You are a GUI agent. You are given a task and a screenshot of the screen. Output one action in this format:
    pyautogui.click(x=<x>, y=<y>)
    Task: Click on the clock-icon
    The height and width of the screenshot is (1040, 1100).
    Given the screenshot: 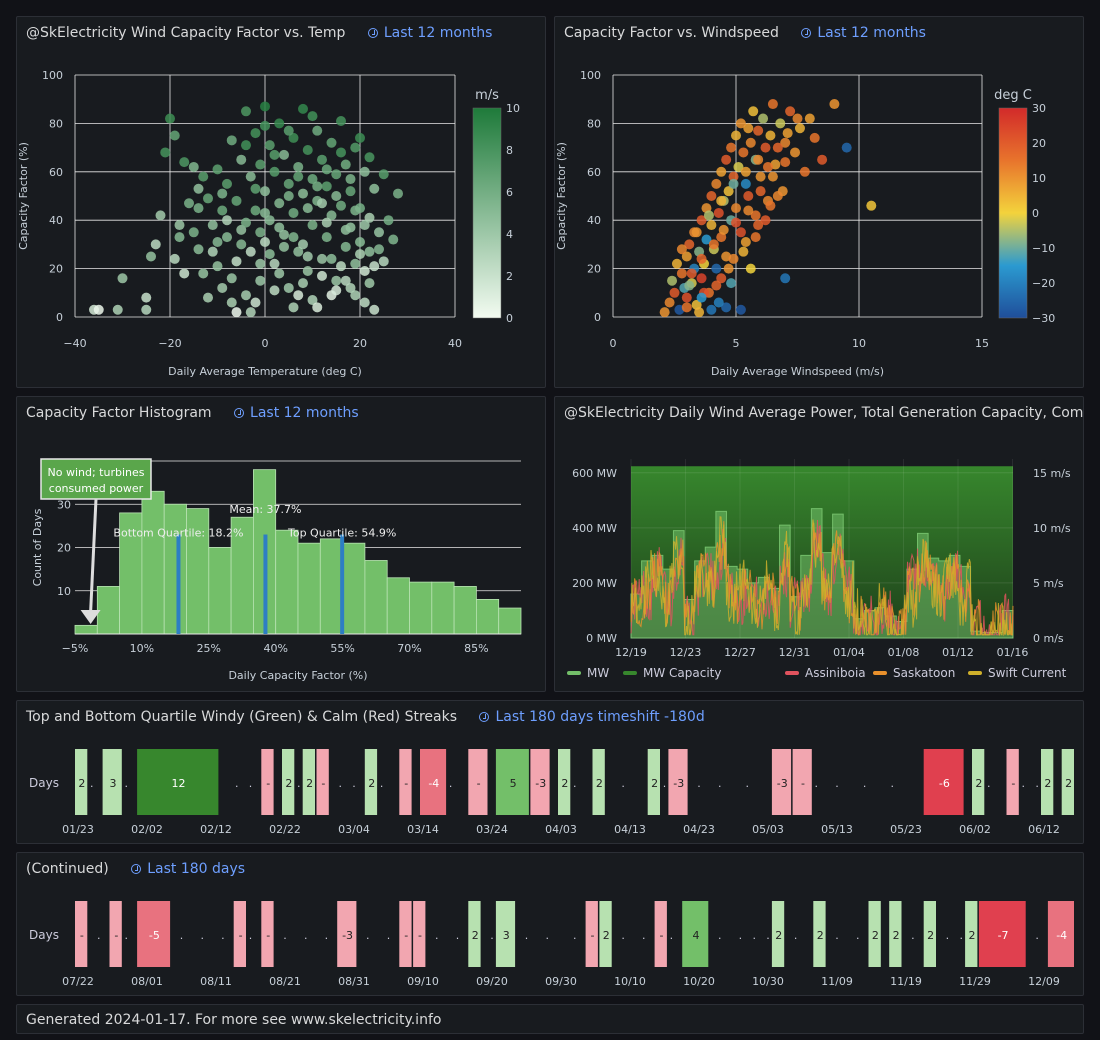 What is the action you would take?
    pyautogui.click(x=372, y=33)
    